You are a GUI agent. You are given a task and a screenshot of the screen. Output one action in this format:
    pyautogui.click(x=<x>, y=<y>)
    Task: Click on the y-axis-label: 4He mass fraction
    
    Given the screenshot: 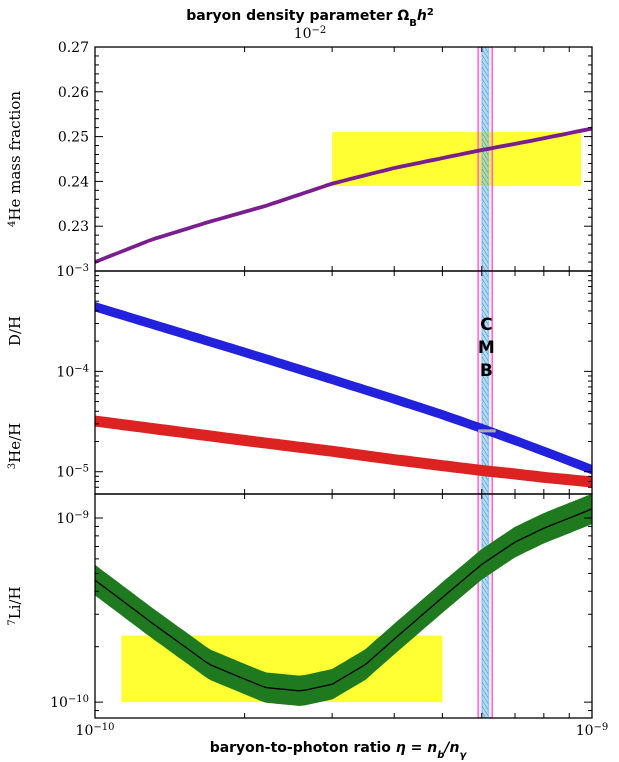 What is the action you would take?
    pyautogui.click(x=15, y=159)
    